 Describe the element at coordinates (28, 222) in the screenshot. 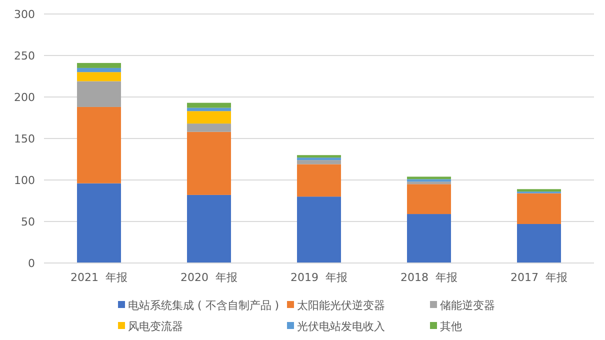

I see `y-tick-label: 50` at that location.